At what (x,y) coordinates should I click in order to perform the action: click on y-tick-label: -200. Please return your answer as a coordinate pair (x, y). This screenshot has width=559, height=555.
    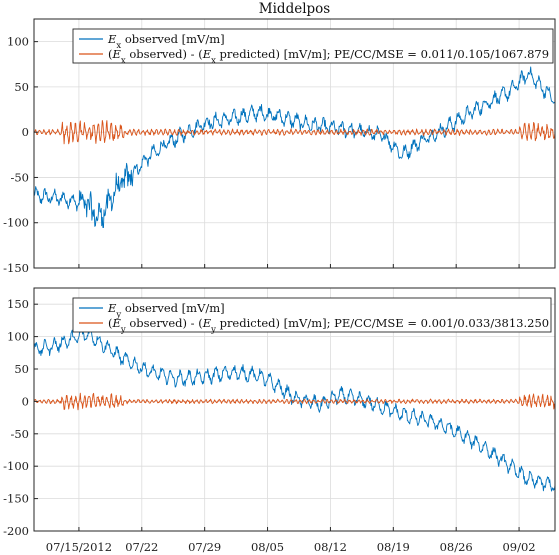
    Looking at the image, I should click on (16, 531).